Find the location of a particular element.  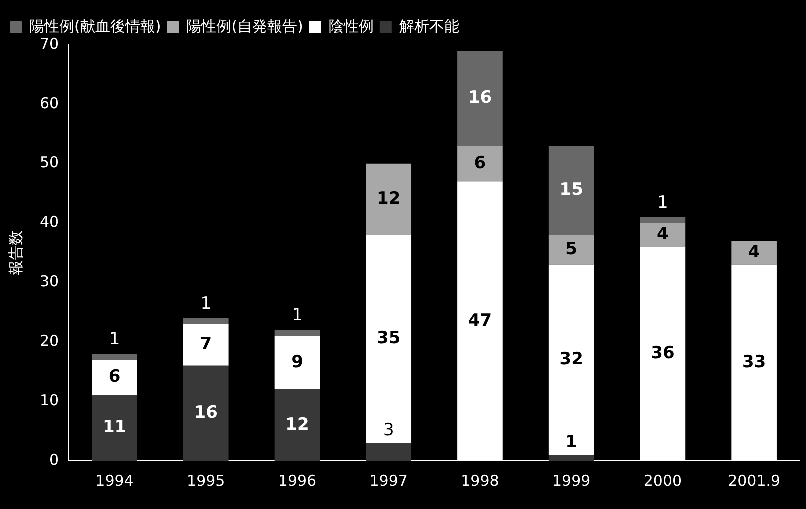

x-tick-label: 1998 is located at coordinates (480, 481).